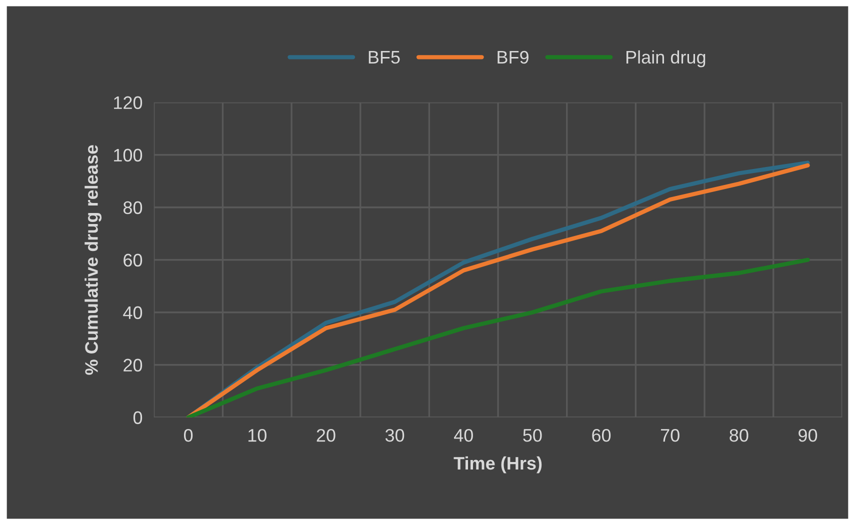 Image resolution: width=855 pixels, height=525 pixels. Describe the element at coordinates (532, 435) in the screenshot. I see `x-tick-label: 50` at that location.